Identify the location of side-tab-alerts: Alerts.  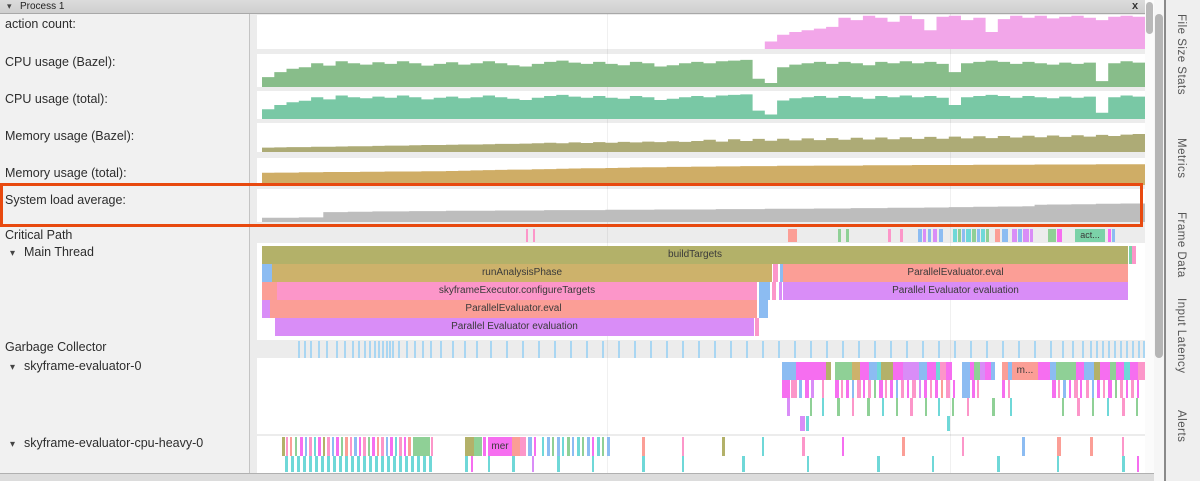
(1181, 426).